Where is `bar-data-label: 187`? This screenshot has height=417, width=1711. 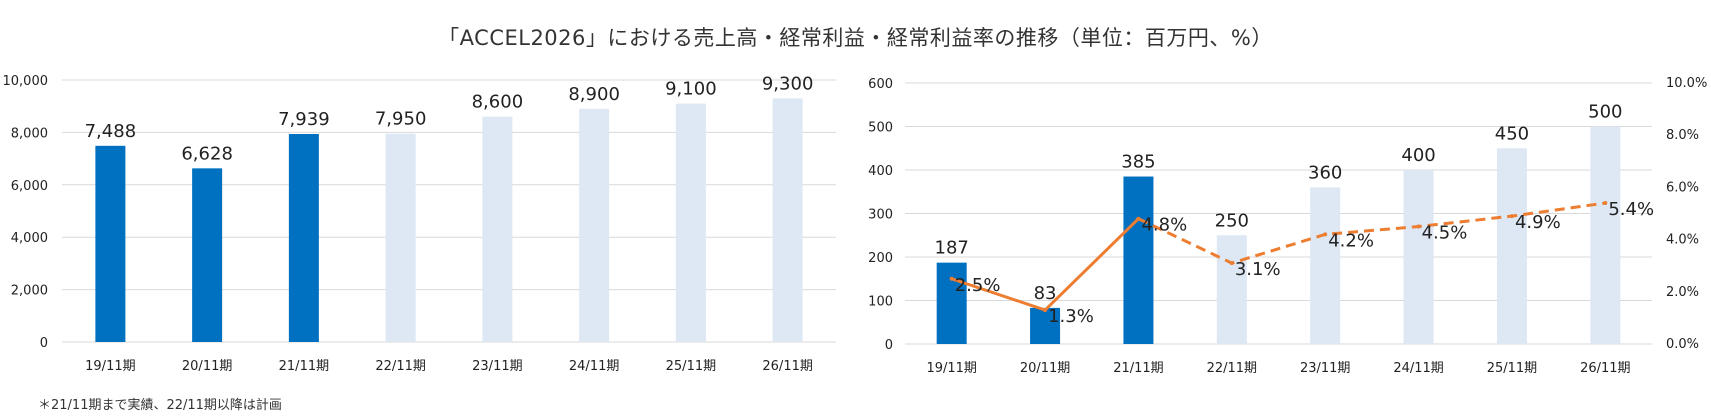
bar-data-label: 187 is located at coordinates (952, 248).